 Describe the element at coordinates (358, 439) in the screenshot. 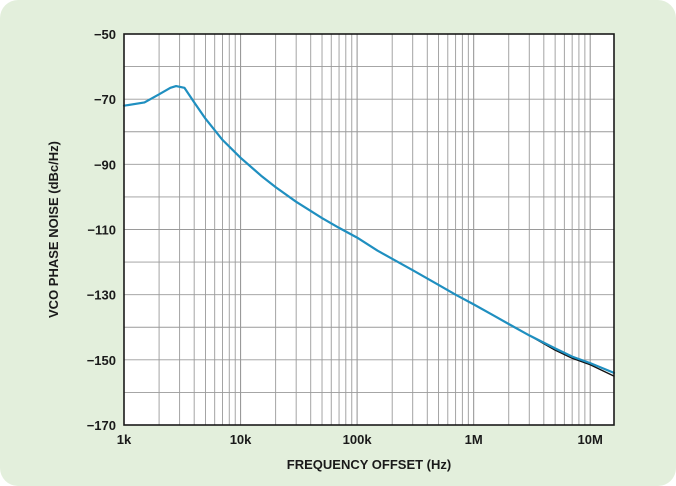

I see `x-tick-label: 100k` at that location.